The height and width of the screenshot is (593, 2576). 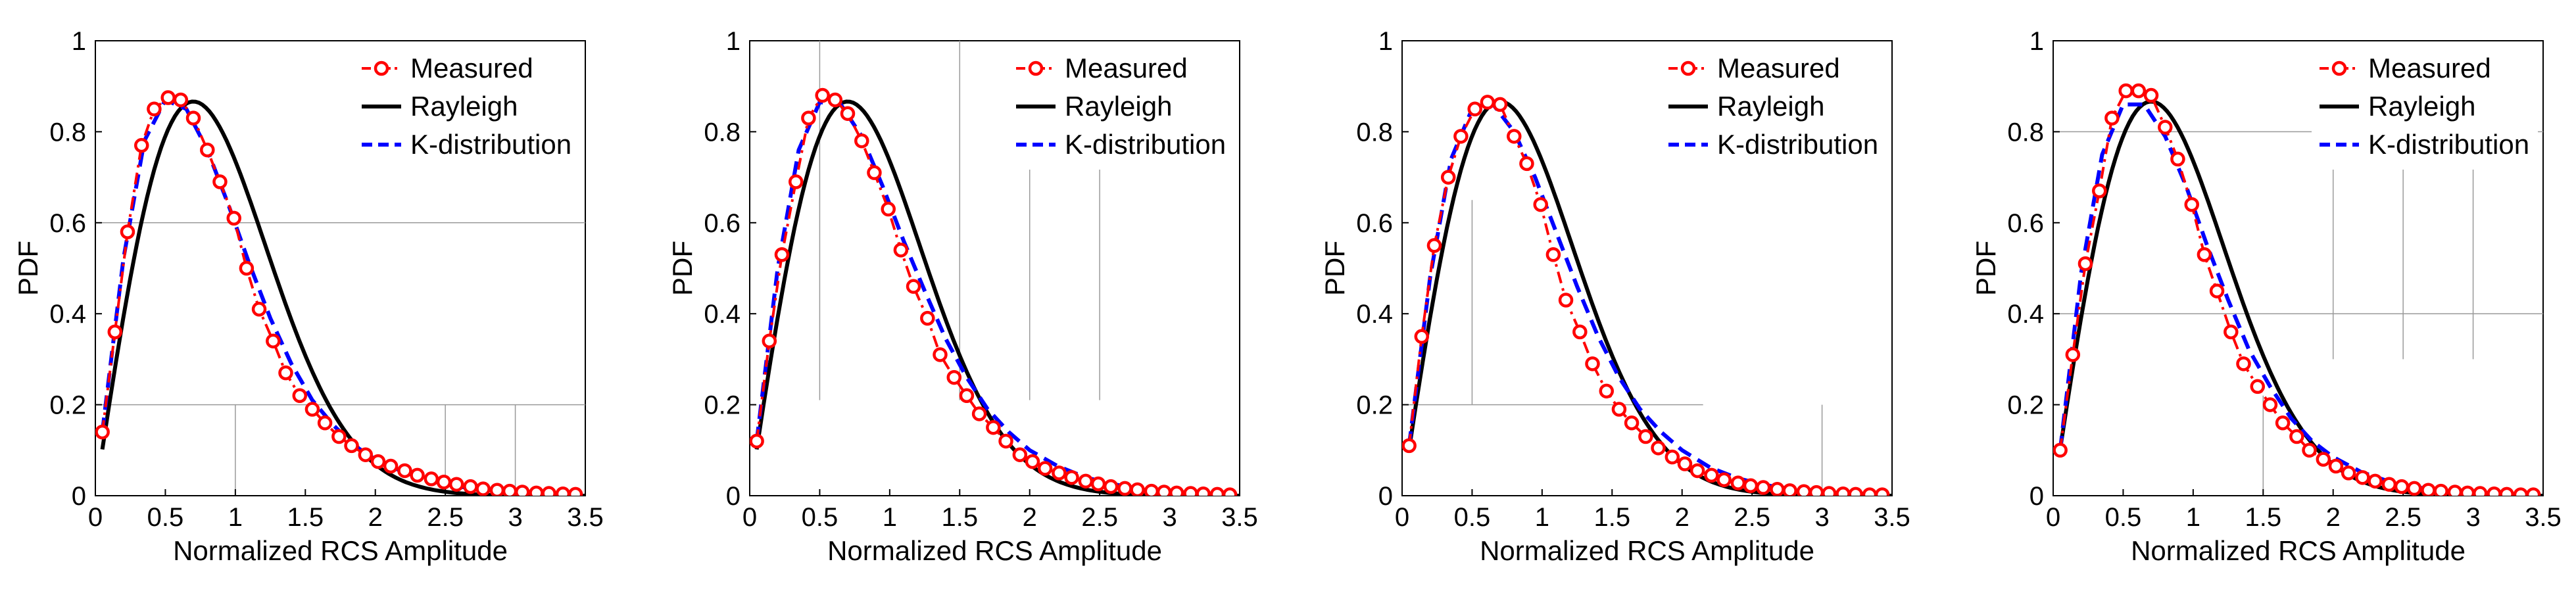 I want to click on x-tick-label: 2.5, so click(x=2403, y=517).